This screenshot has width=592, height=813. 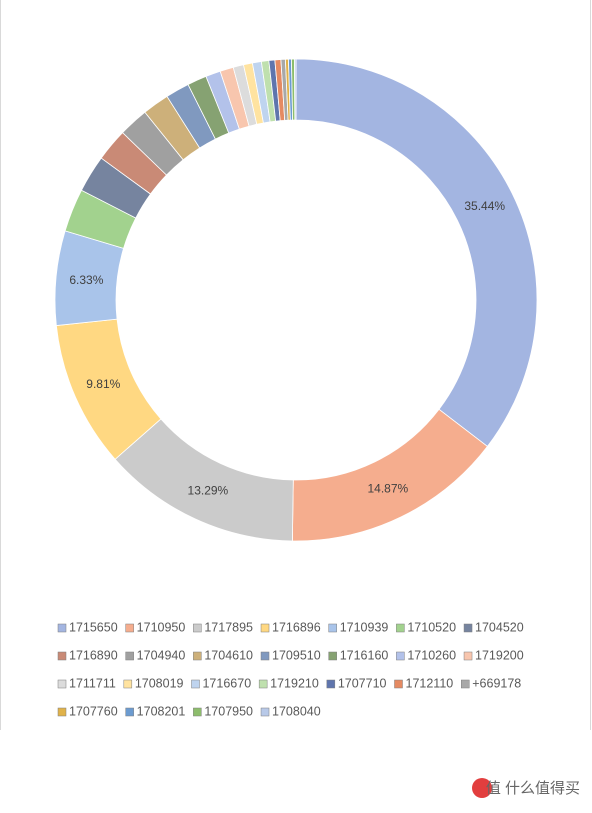 What do you see at coordinates (430, 683) in the screenshot?
I see `legend-label: 1712110` at bounding box center [430, 683].